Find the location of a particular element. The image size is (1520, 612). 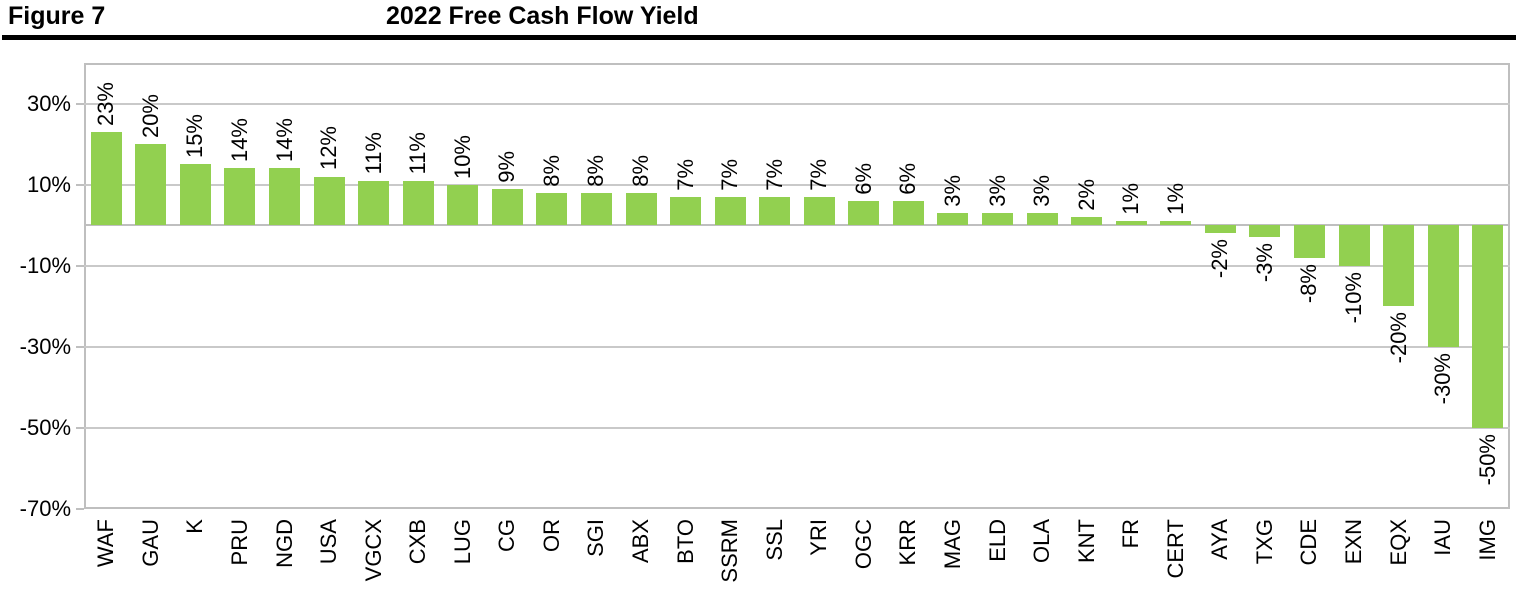

bar-OR is located at coordinates (552, 209).